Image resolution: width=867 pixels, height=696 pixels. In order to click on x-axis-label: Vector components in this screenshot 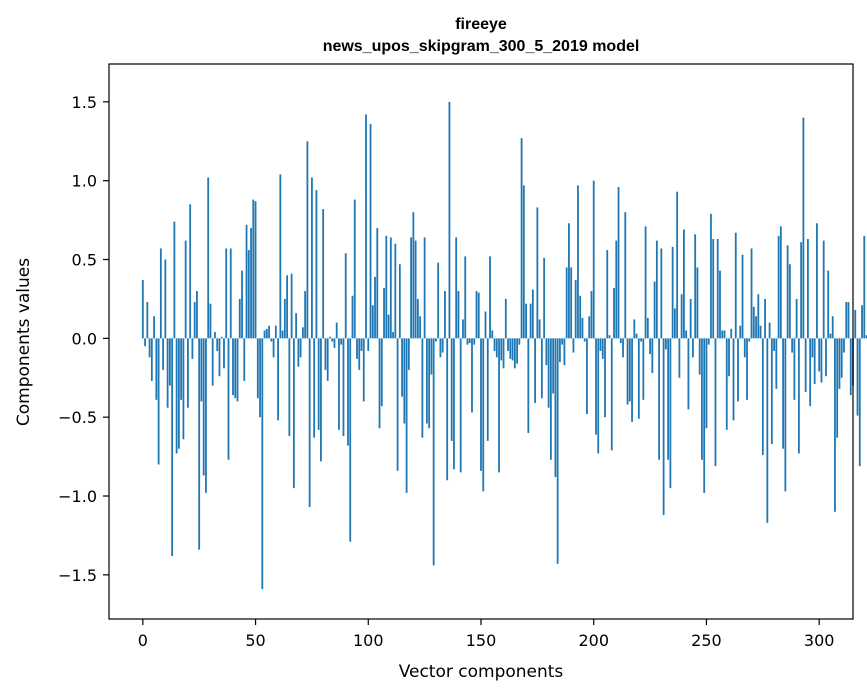, I will do `click(481, 672)`.